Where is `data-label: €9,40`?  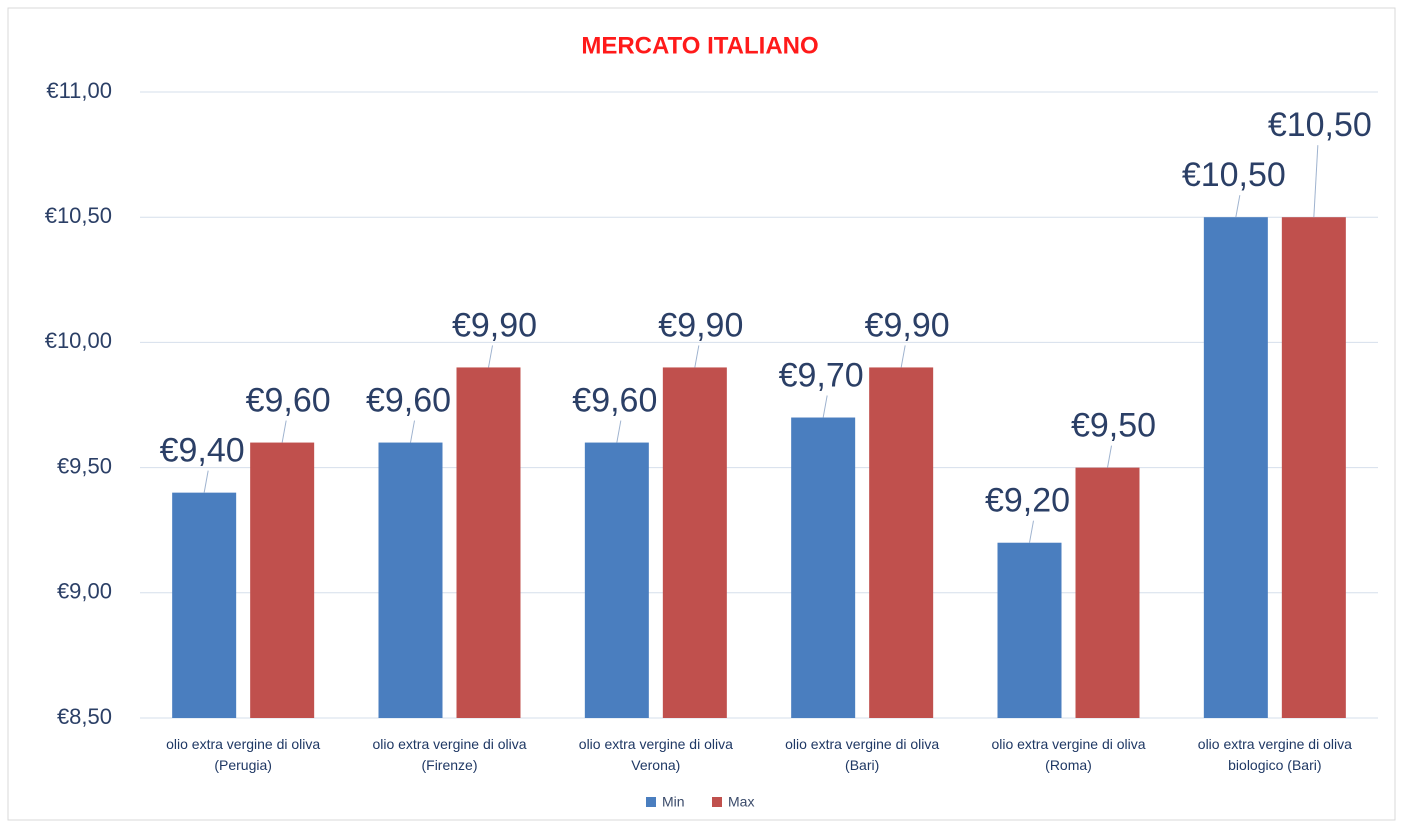
data-label: €9,40 is located at coordinates (202, 451).